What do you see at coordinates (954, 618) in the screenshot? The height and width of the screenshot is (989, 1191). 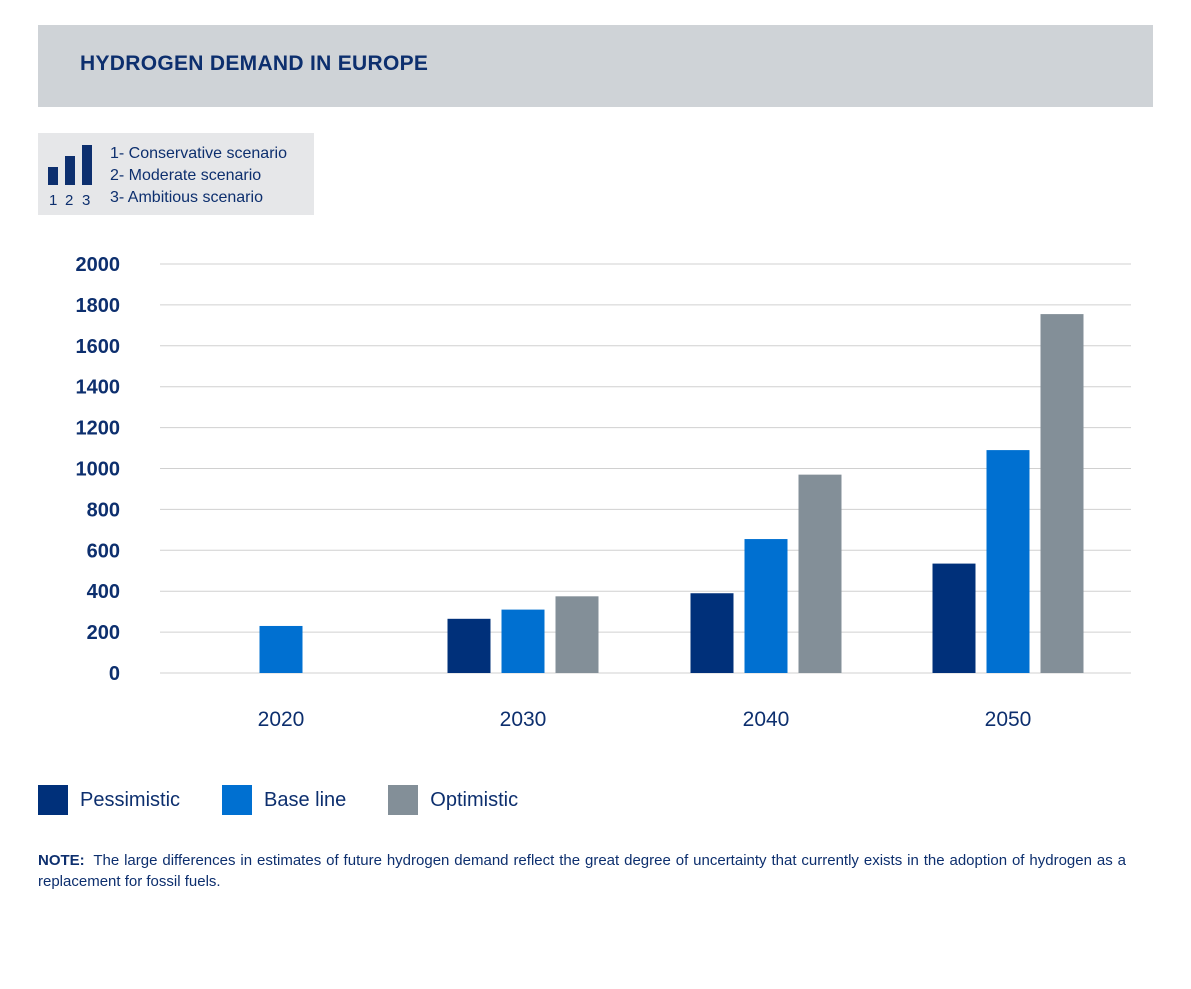 I see `bar-pessimistic-2050` at bounding box center [954, 618].